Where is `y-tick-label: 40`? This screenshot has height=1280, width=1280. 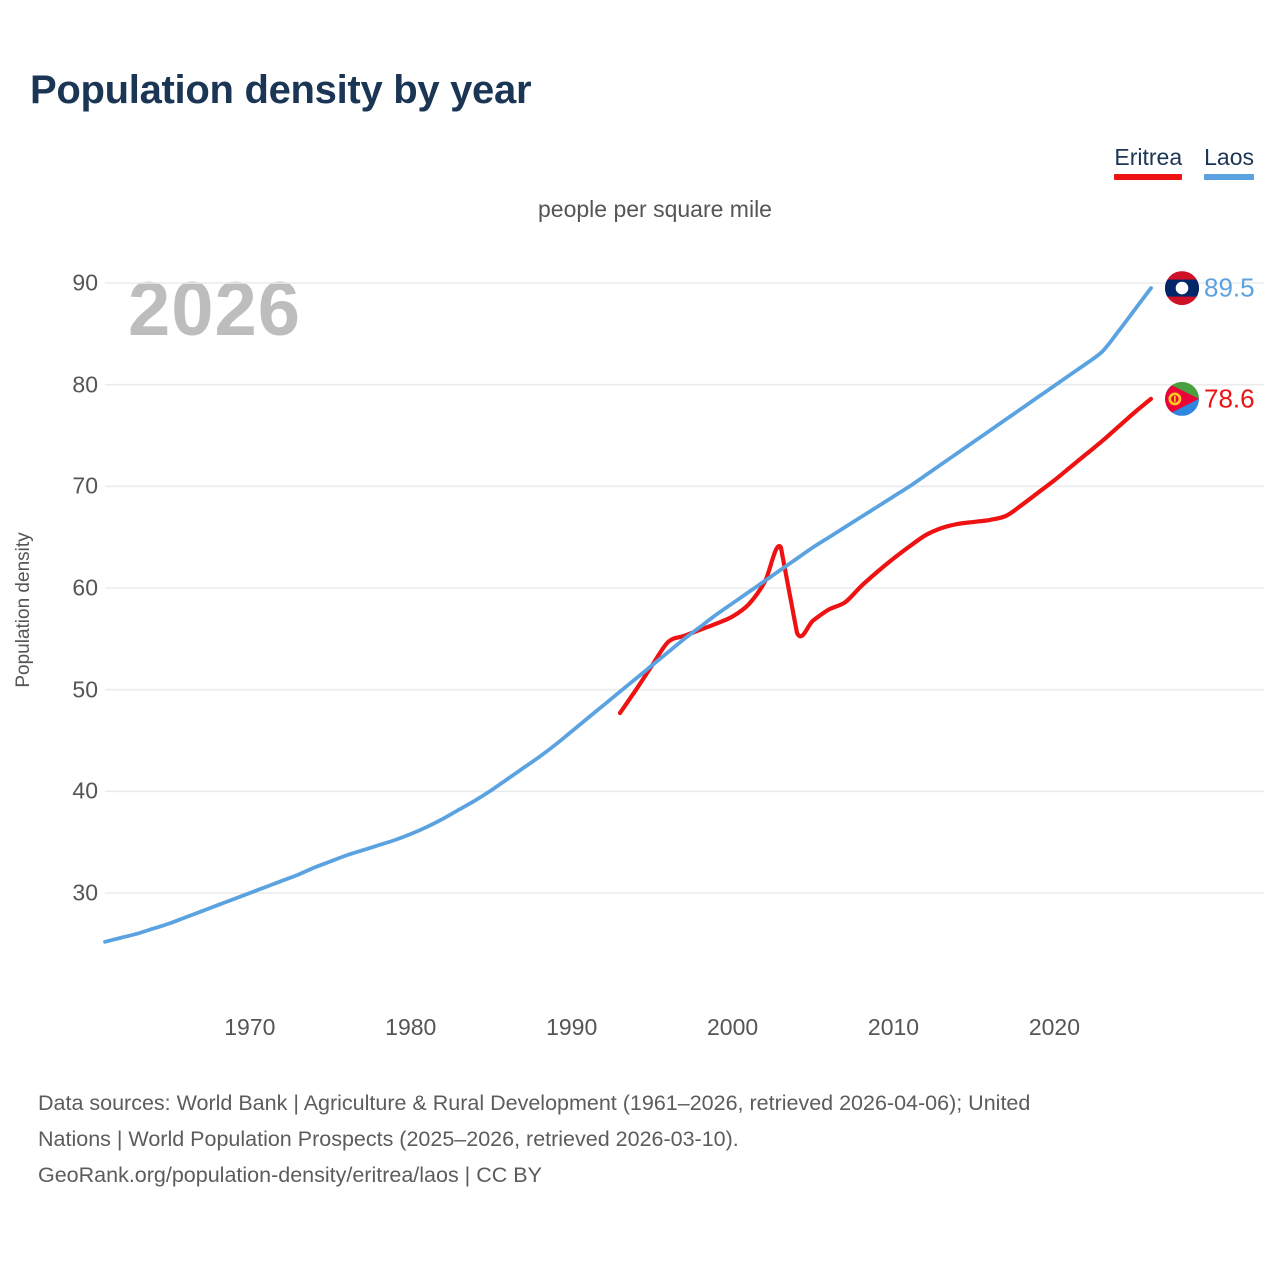
y-tick-label: 40 is located at coordinates (85, 790).